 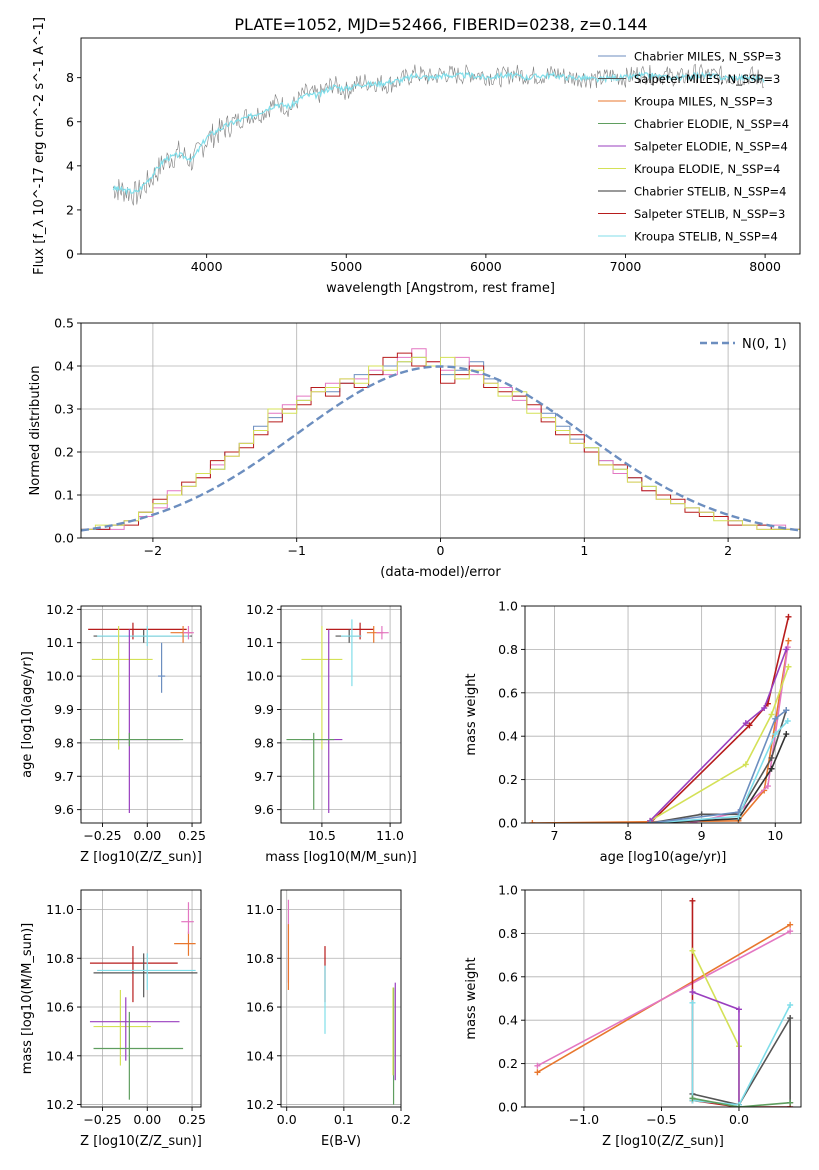 I want to click on x-axis-label: wavelength [Angstrom, rest frame], so click(x=440, y=288).